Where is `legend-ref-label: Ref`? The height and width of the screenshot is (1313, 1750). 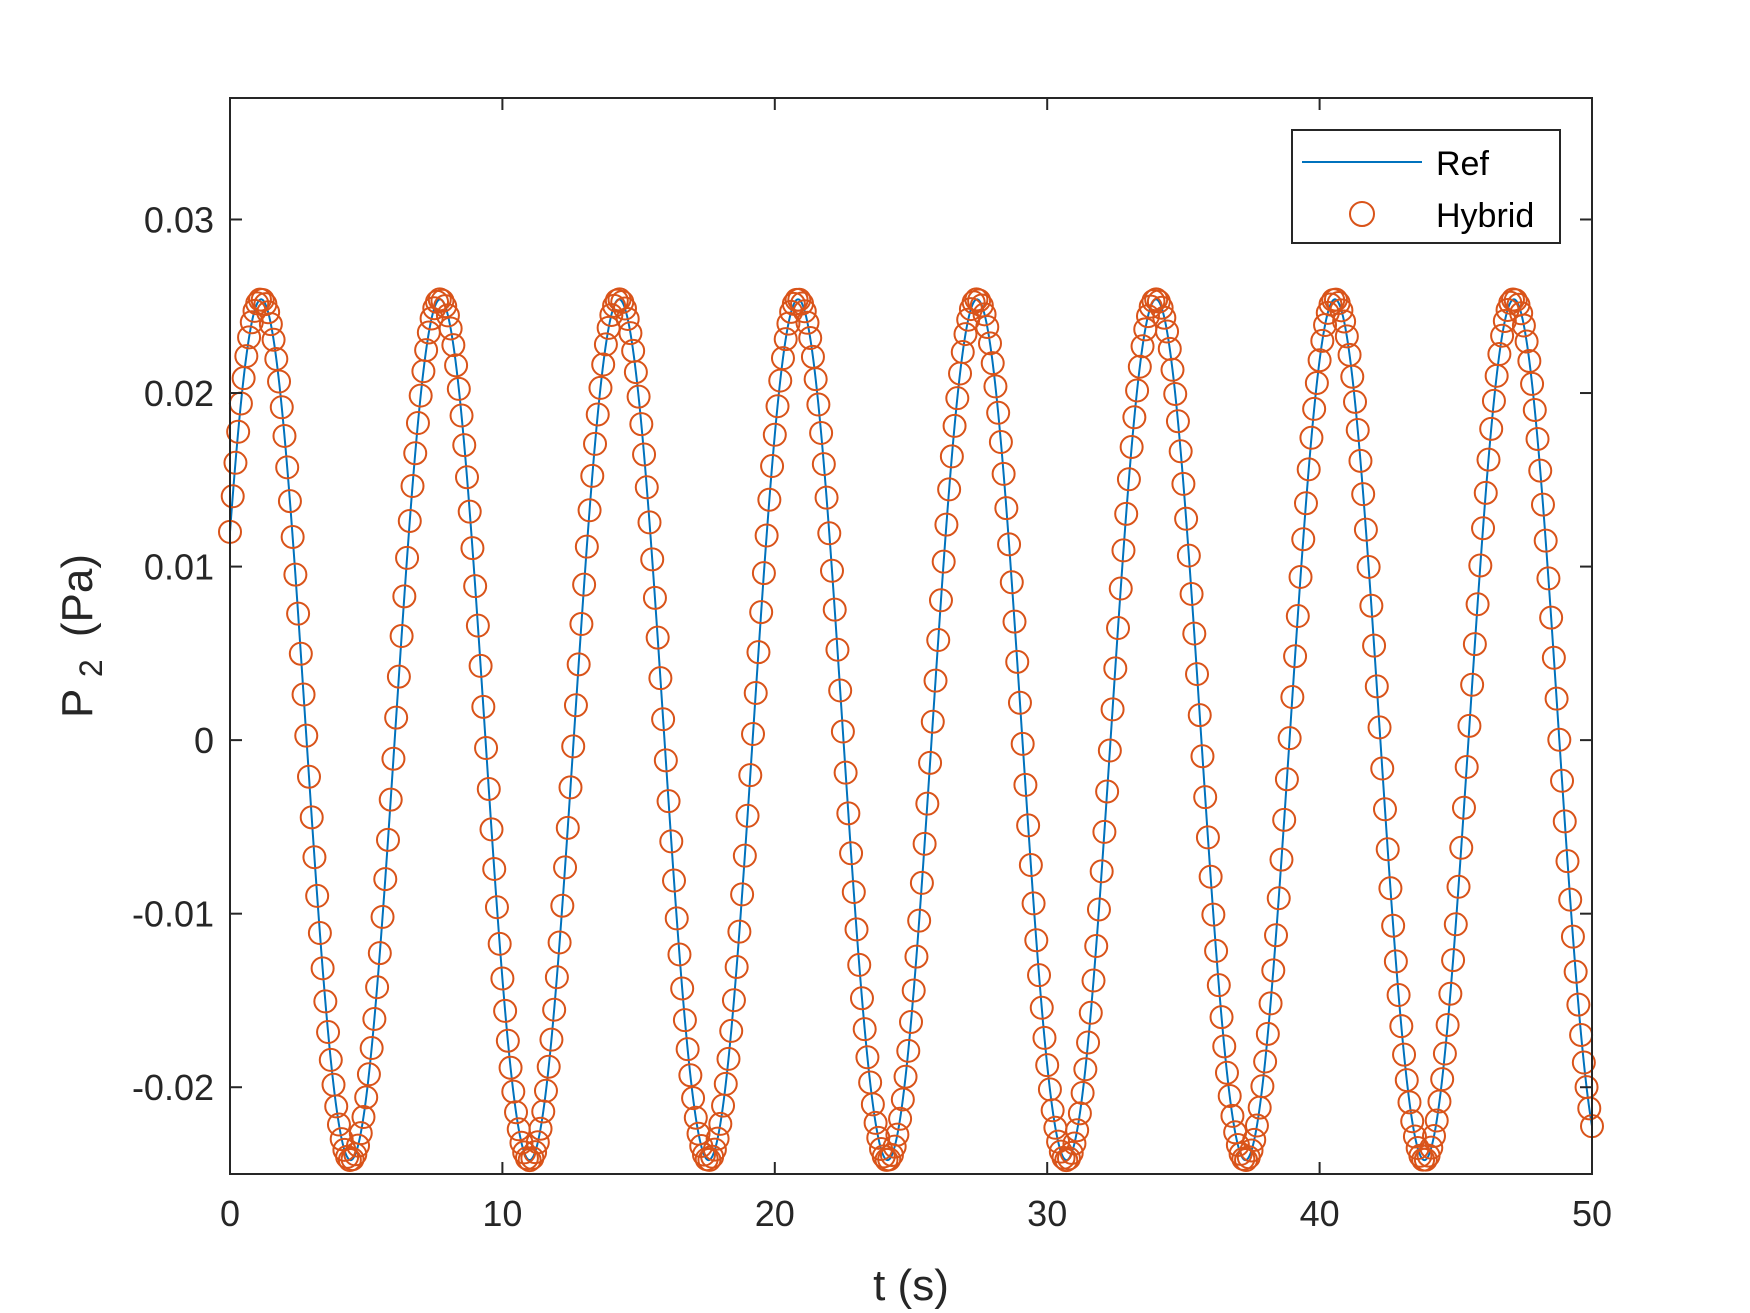
legend-ref-label: Ref is located at coordinates (1462, 164).